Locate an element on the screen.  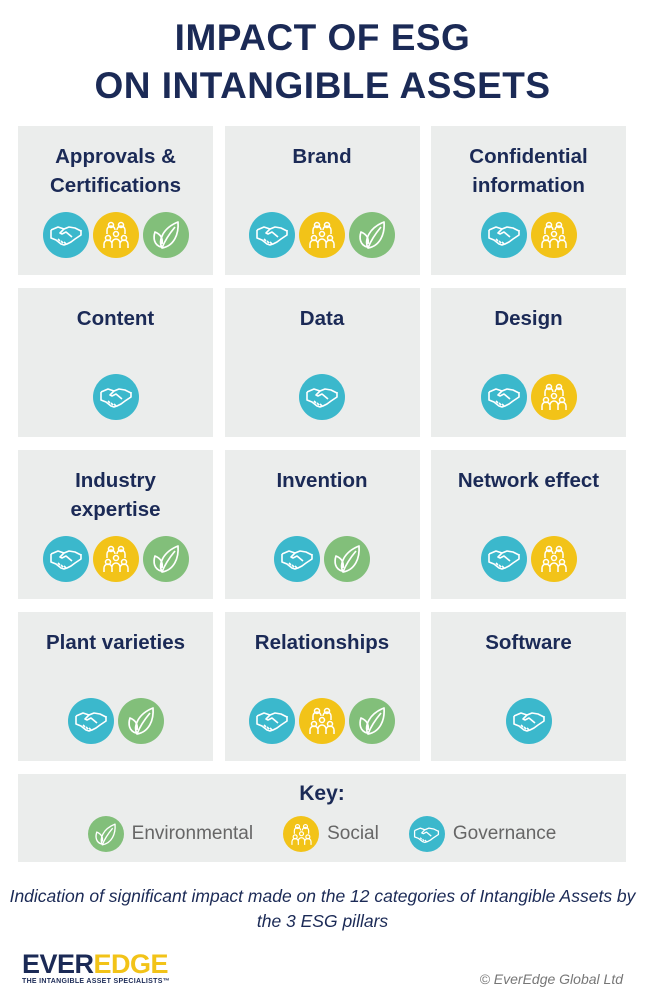
category-card: Brand is located at coordinates (322, 200).